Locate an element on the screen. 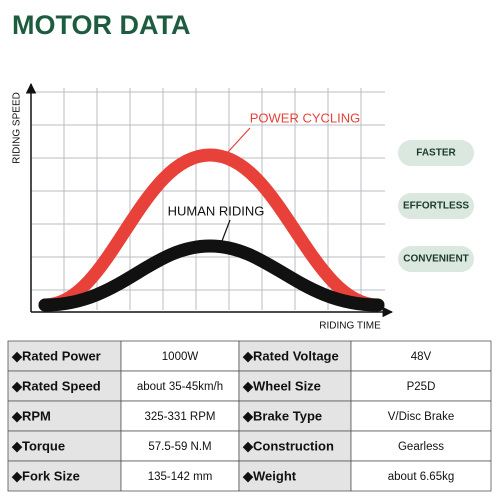  spec-label: ◆Fork Size is located at coordinates (45, 475).